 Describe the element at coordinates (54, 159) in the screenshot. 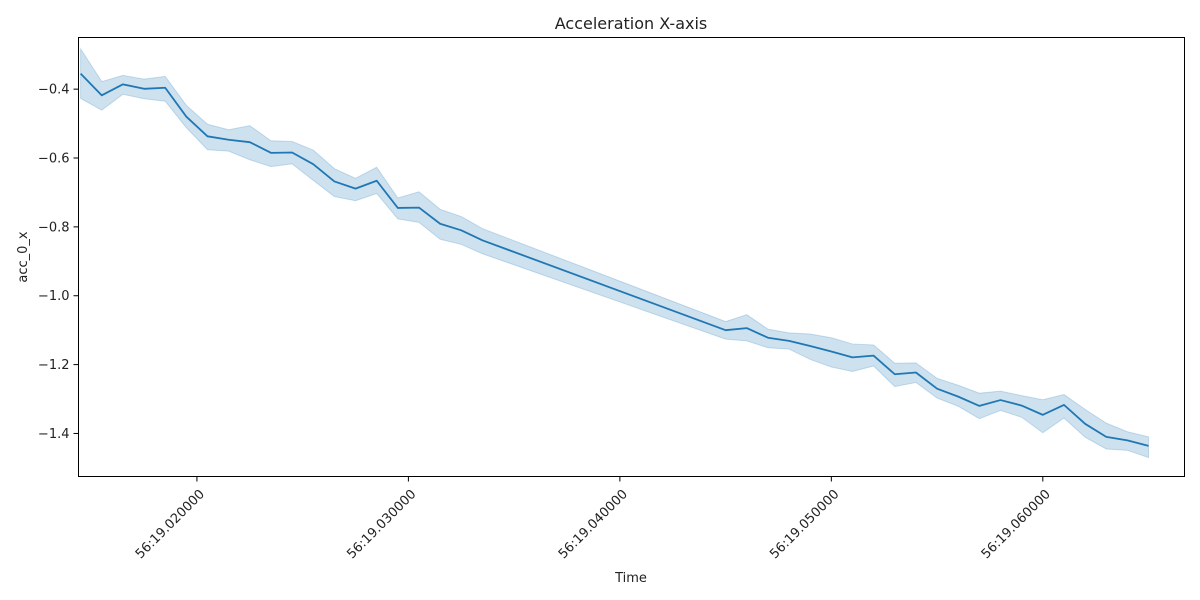

I see `y-tick-label: −0.6` at that location.